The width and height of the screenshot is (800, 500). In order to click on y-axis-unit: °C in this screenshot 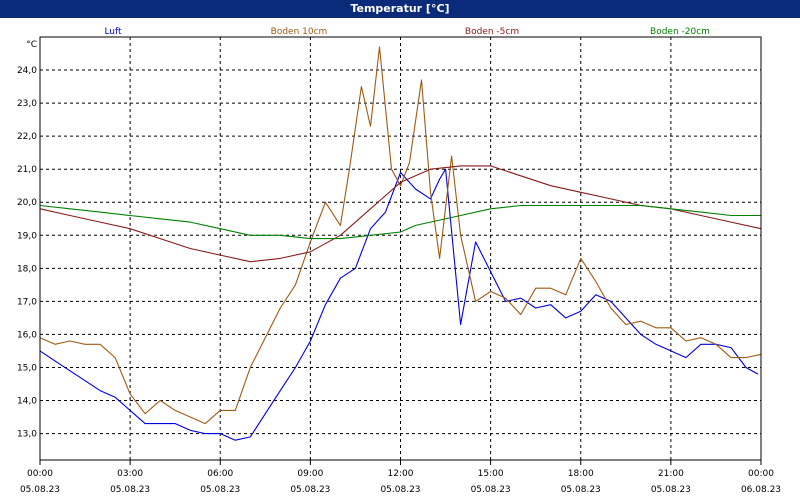, I will do `click(31, 45)`.